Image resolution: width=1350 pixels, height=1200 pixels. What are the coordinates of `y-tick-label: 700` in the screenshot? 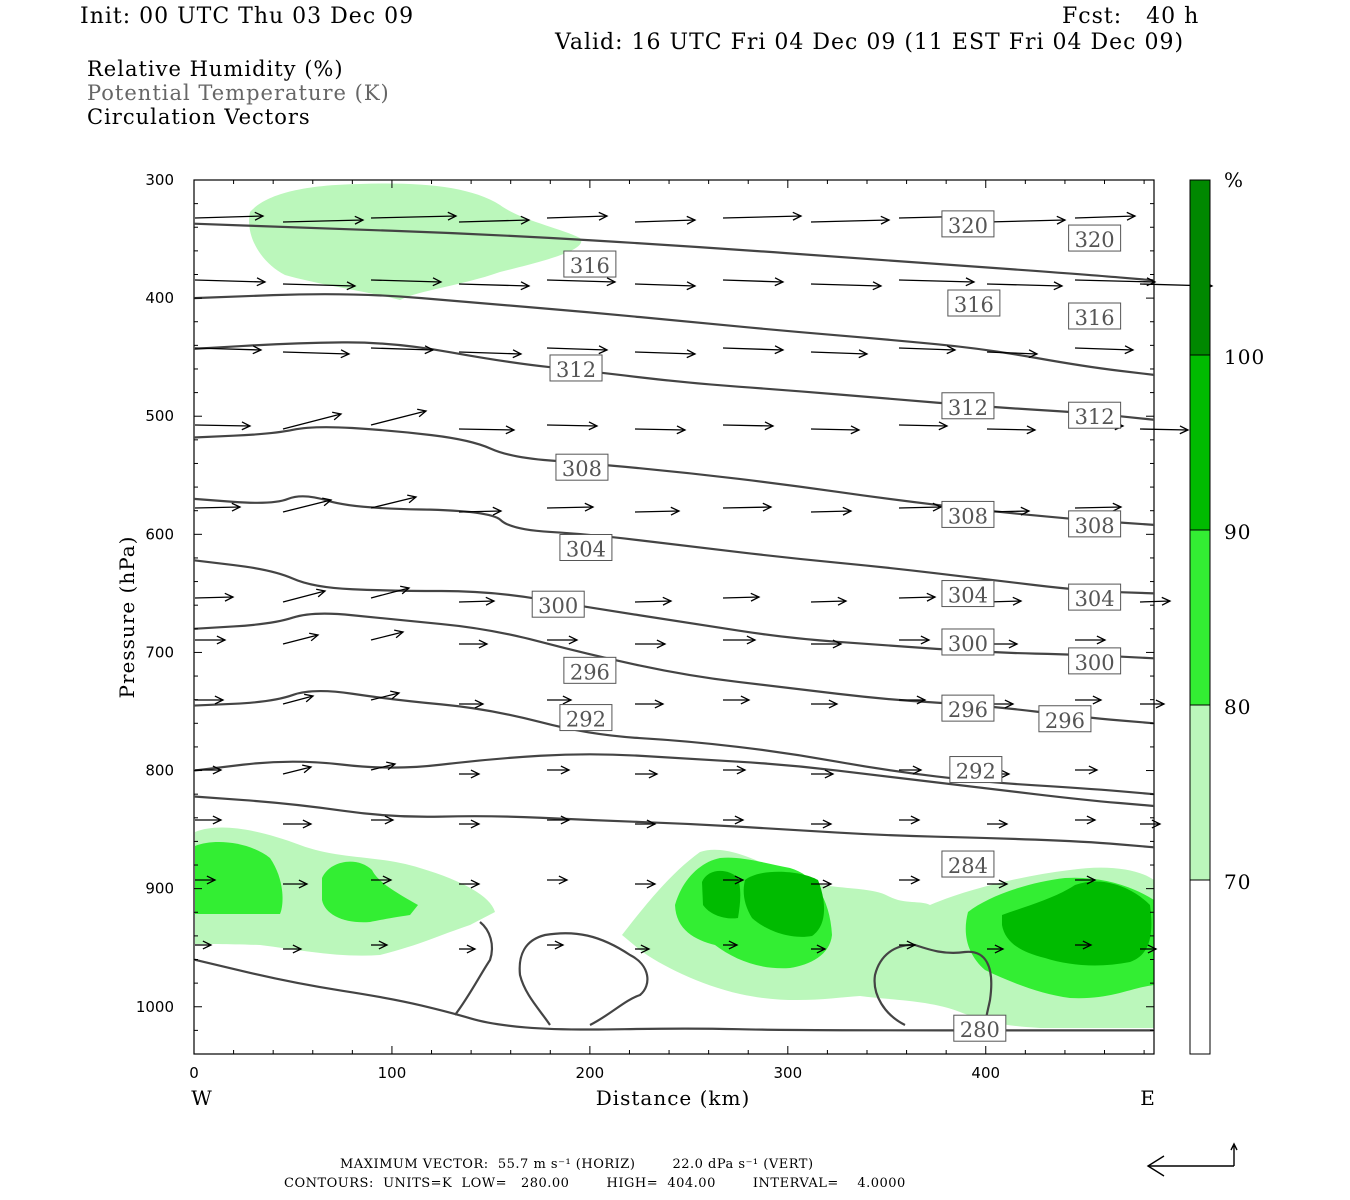 It's located at (159, 652).